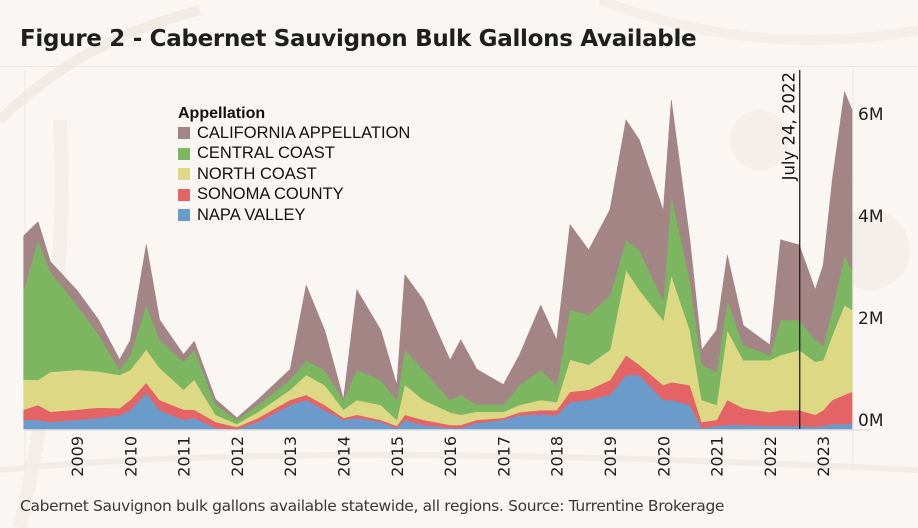 The height and width of the screenshot is (528, 918). What do you see at coordinates (870, 421) in the screenshot?
I see `y-tick-label: 0M` at bounding box center [870, 421].